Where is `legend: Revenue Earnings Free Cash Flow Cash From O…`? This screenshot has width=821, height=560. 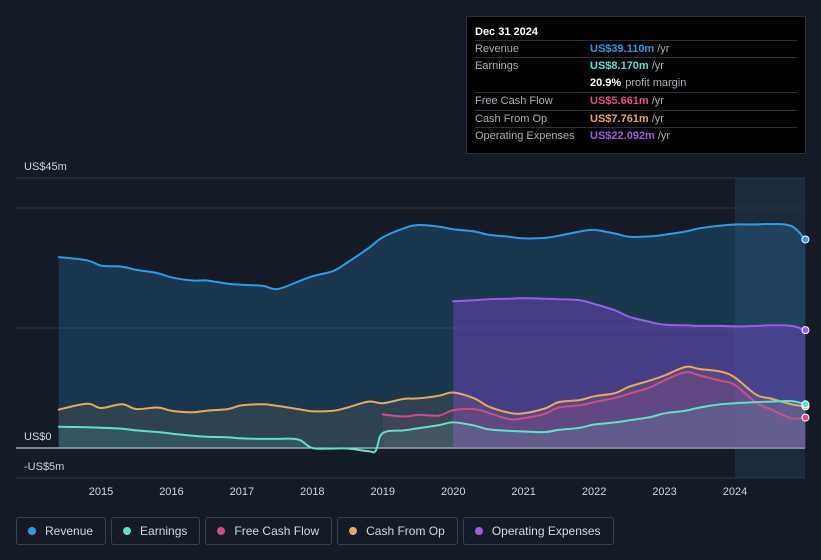 legend: Revenue Earnings Free Cash Flow Cash From O… is located at coordinates (315, 531).